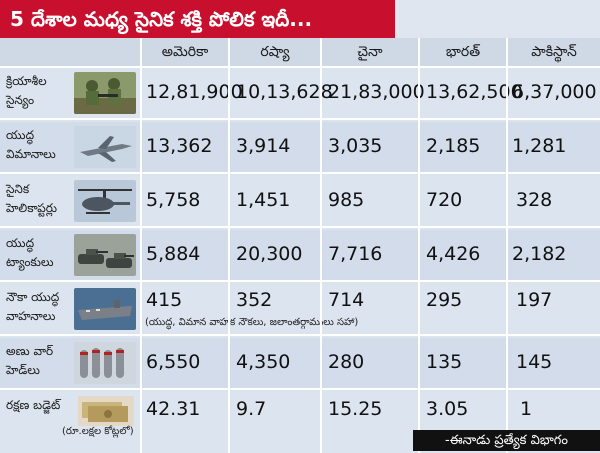 This screenshot has height=453, width=600. What do you see at coordinates (376, 92) in the screenshot?
I see `value-china-active-army: 21,83,000` at bounding box center [376, 92].